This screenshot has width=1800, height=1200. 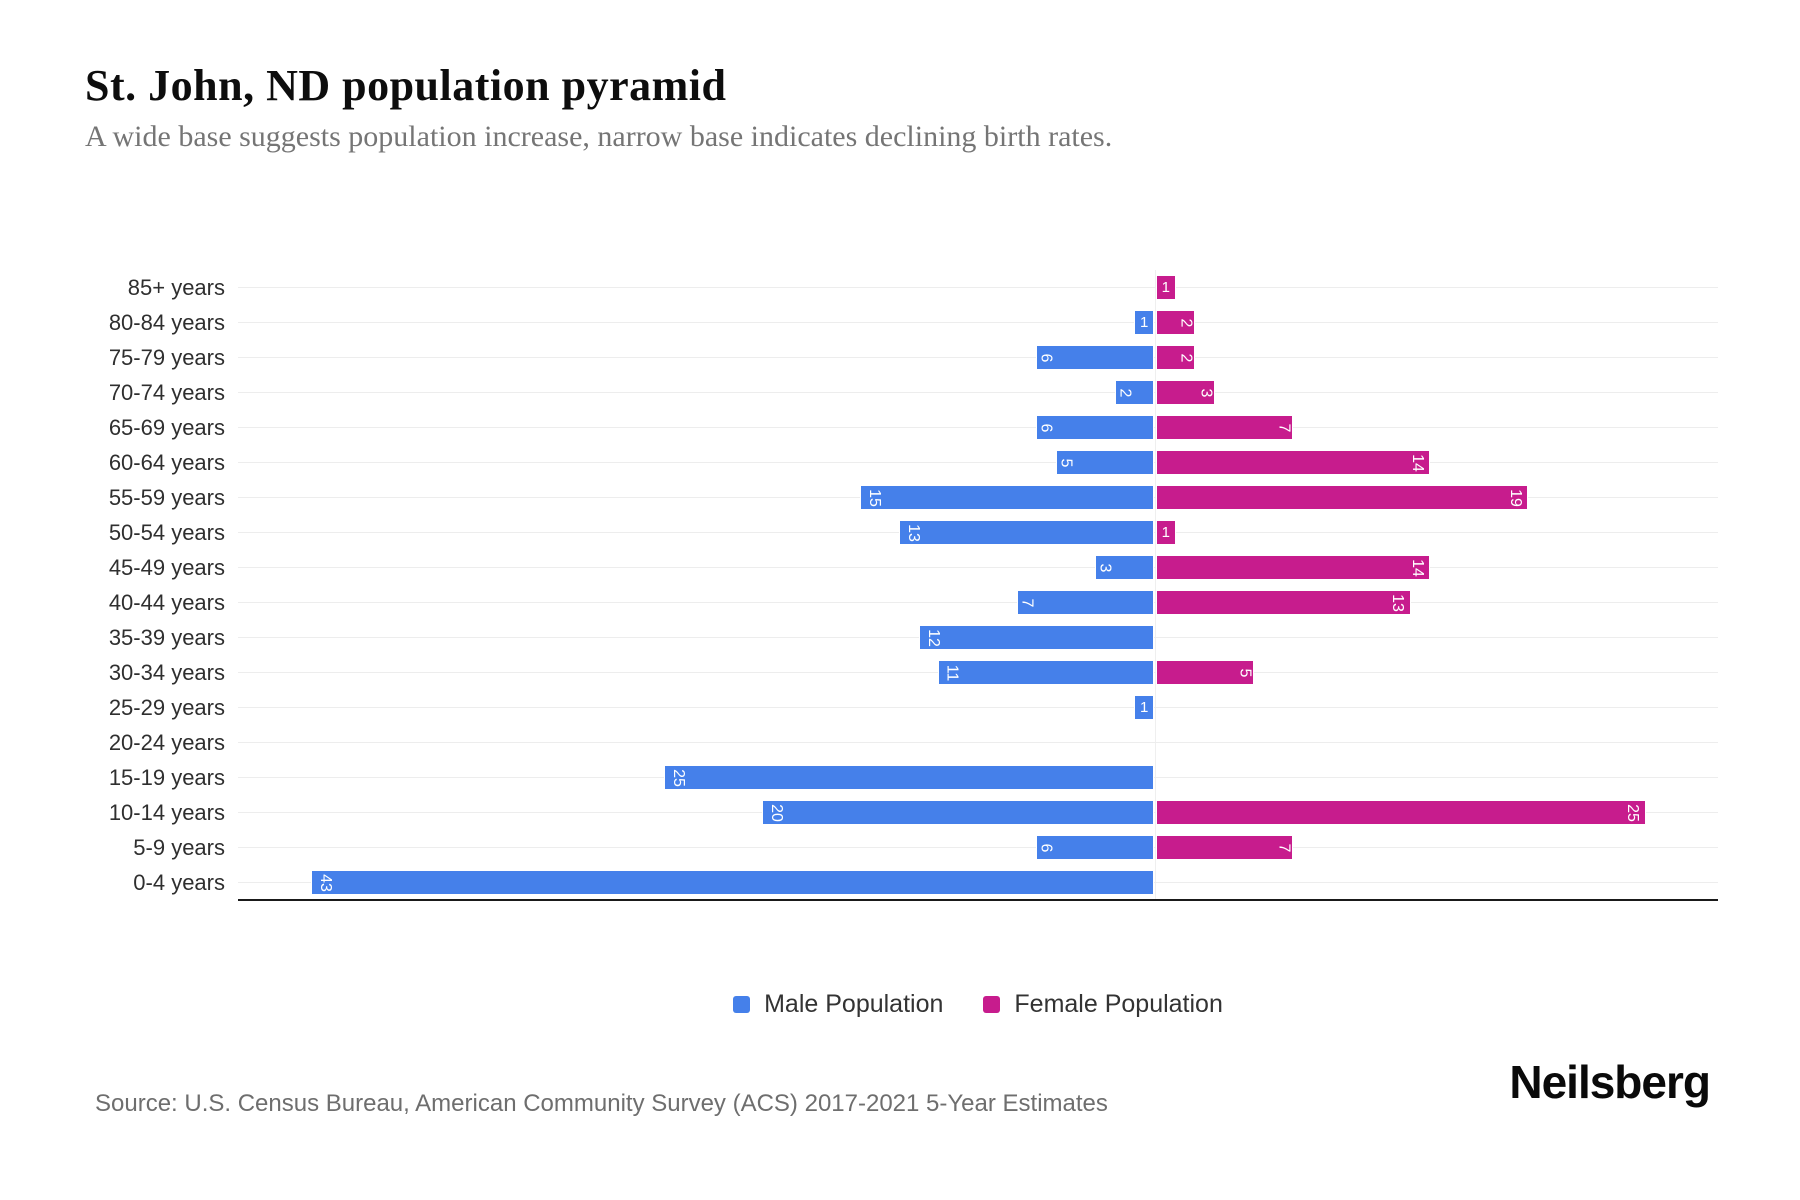 I want to click on pyramid-row: 70-74 years 2 3, so click(x=900, y=392).